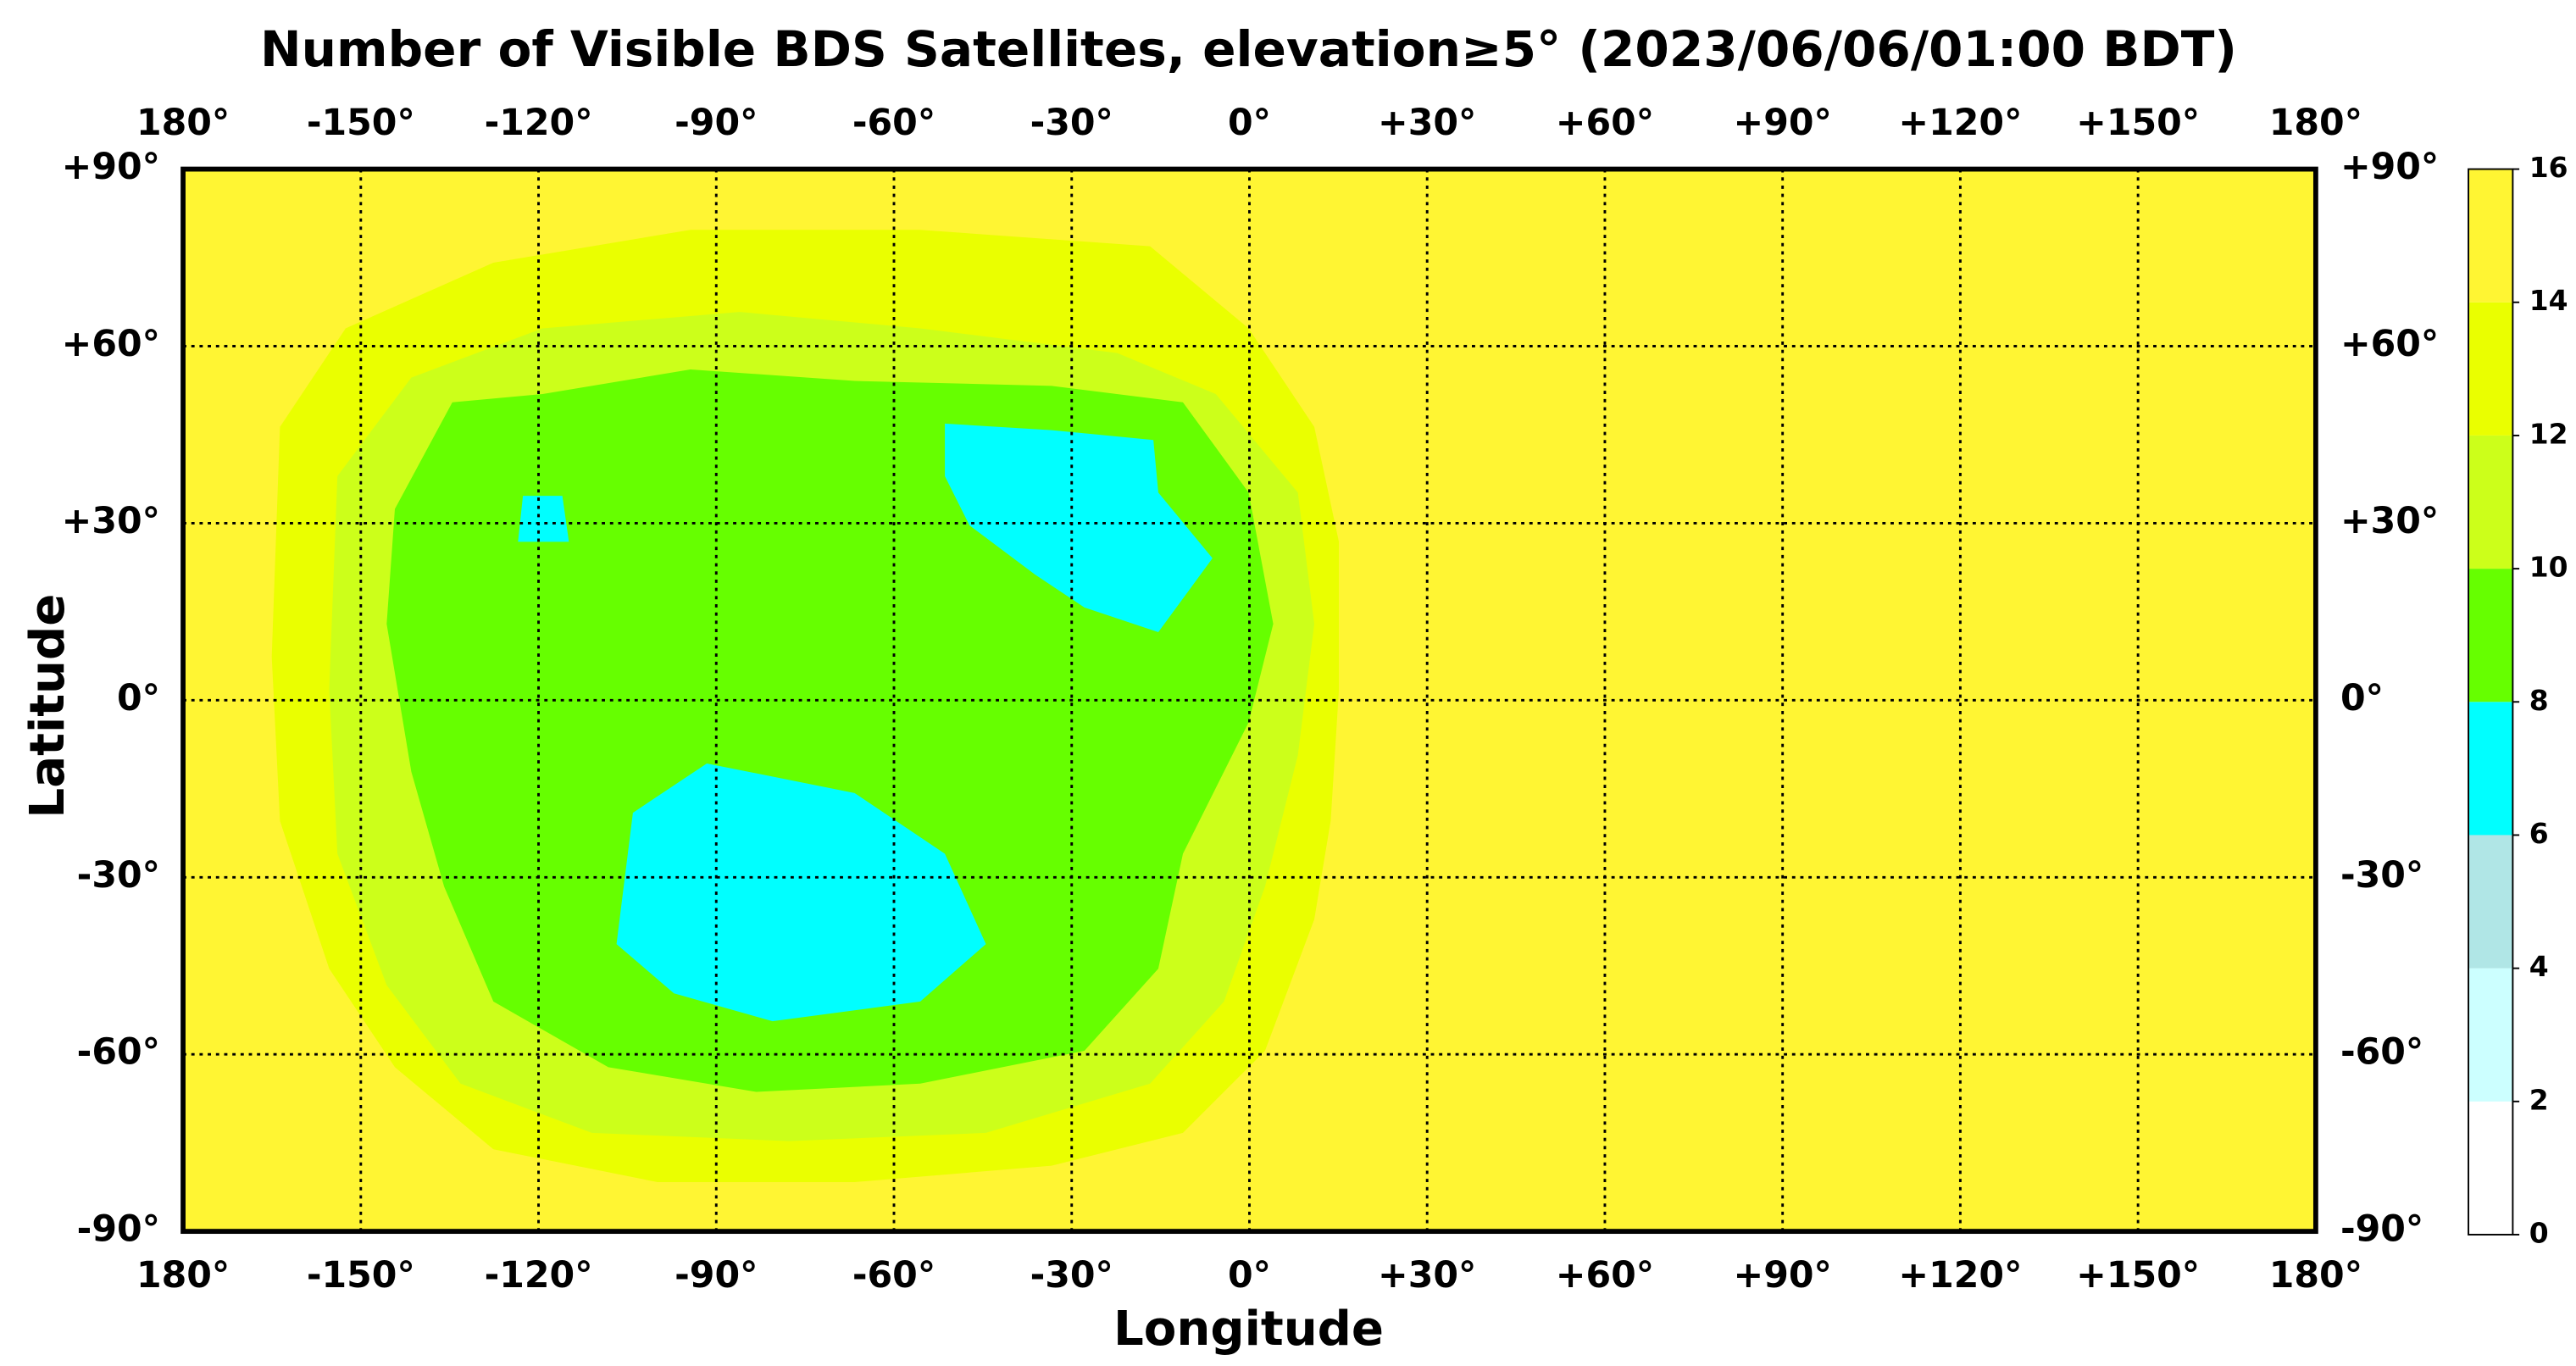  Describe the element at coordinates (361, 123) in the screenshot. I see `x-tick-label-top: -150°` at that location.